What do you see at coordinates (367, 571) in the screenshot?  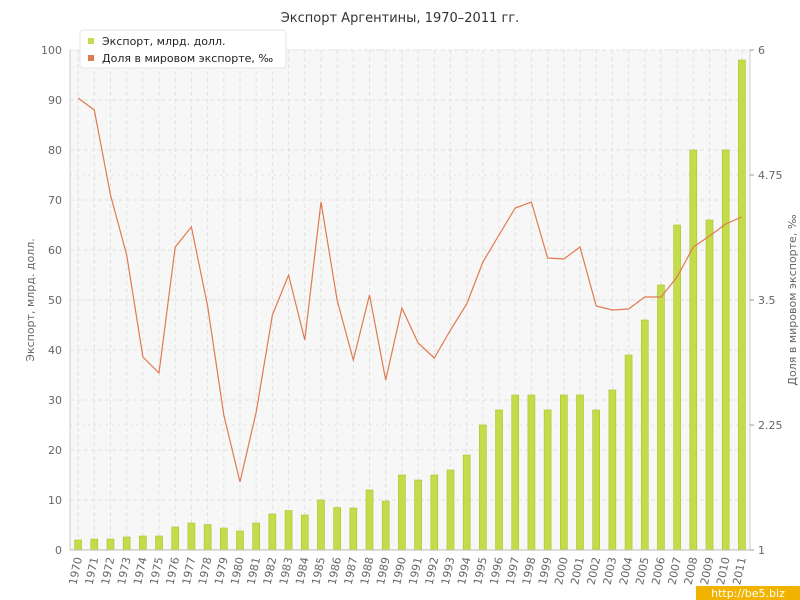 I see `x-tick-label: 1988` at bounding box center [367, 571].